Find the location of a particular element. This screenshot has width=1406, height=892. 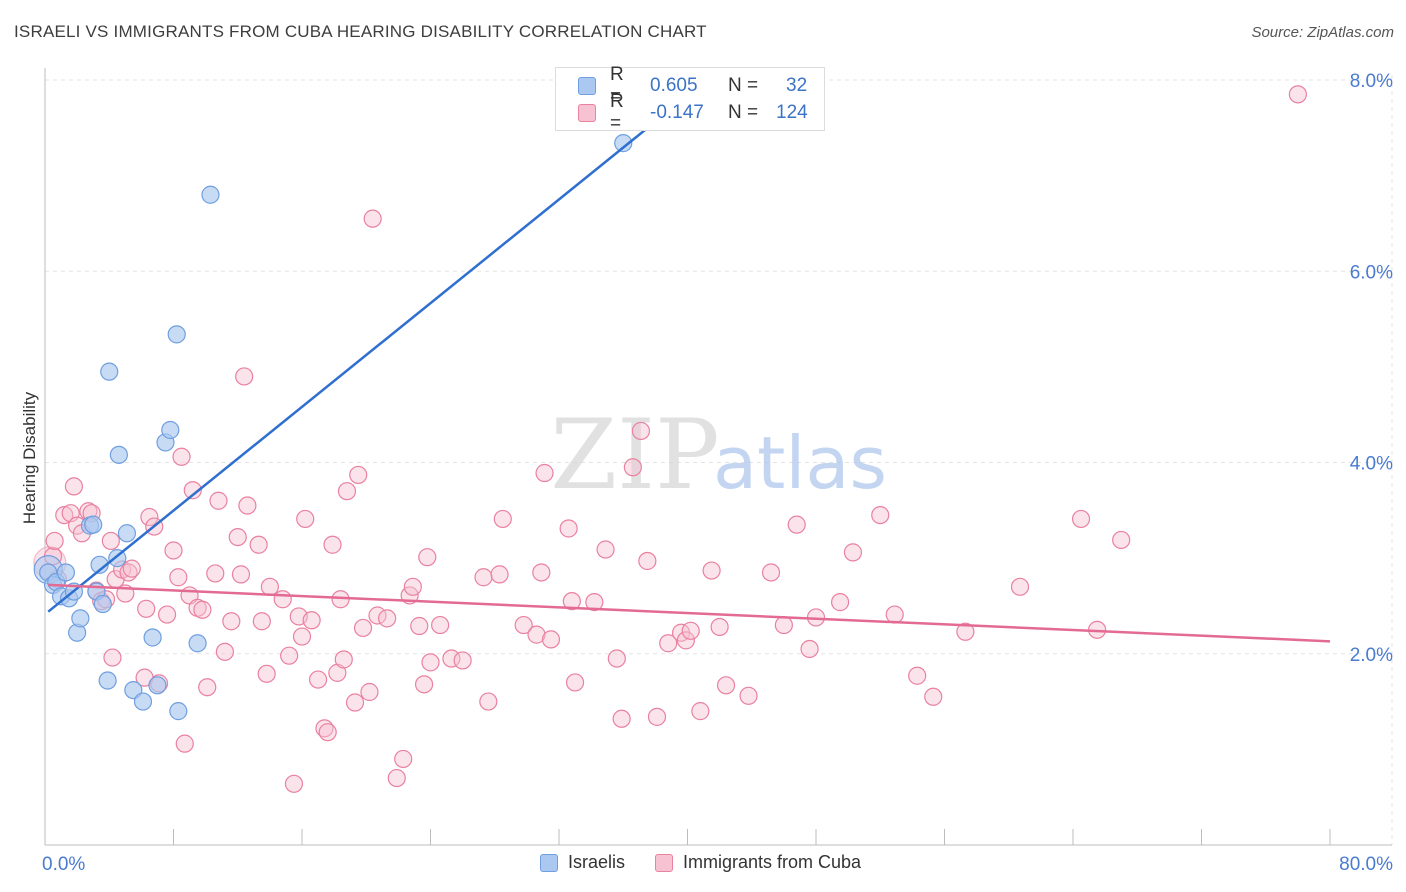

legend-label-israelis: Israelis is located at coordinates (597, 862).